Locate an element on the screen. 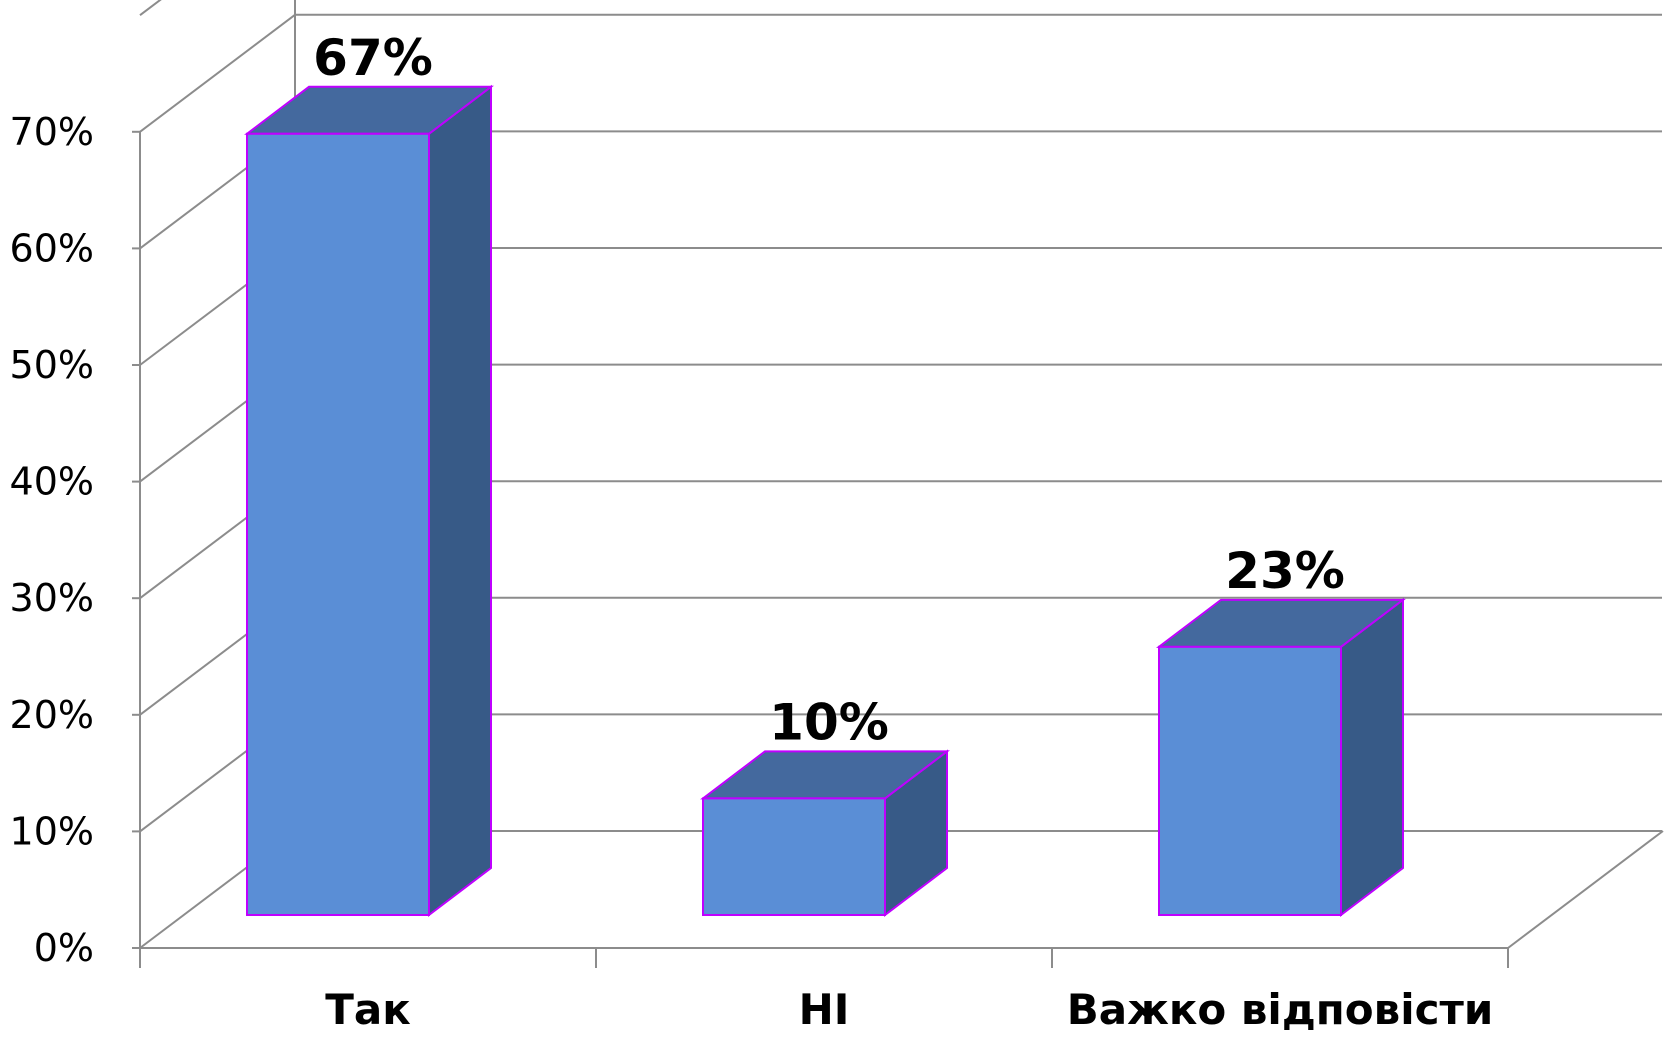 The height and width of the screenshot is (1042, 1667). category-label: Так is located at coordinates (368, 1009).